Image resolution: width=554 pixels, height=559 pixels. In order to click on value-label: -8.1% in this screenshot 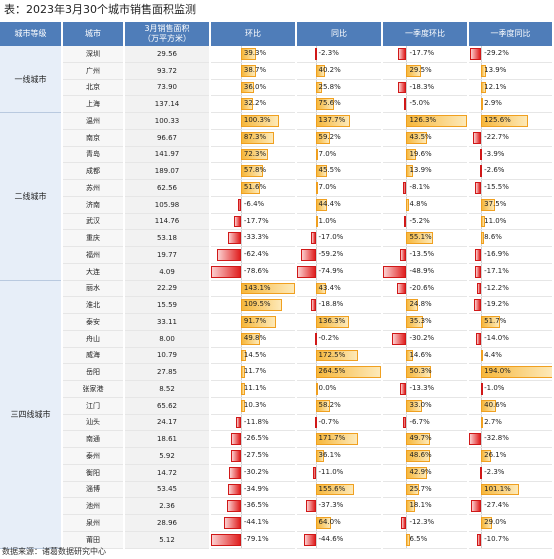, I will do `click(419, 187)`.